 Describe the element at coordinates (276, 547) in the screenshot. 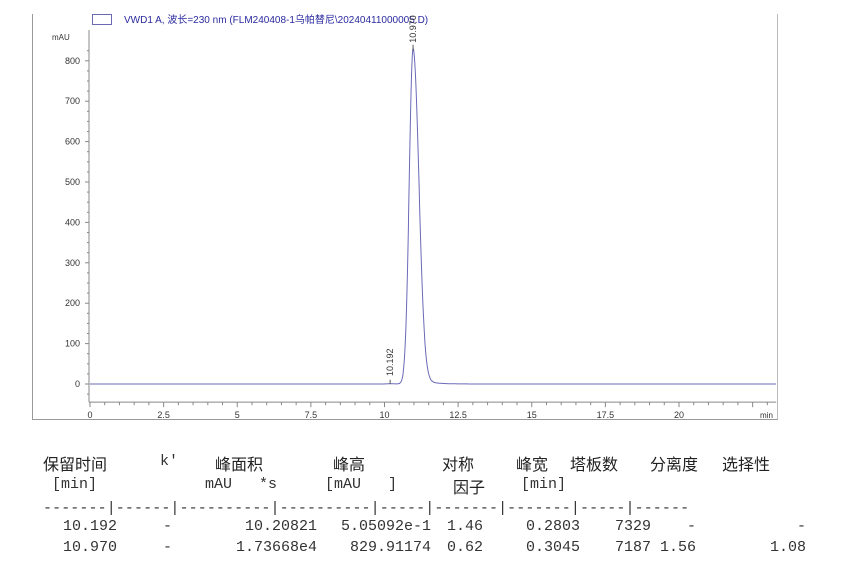

I see `table-cell: 1.73668e4` at that location.